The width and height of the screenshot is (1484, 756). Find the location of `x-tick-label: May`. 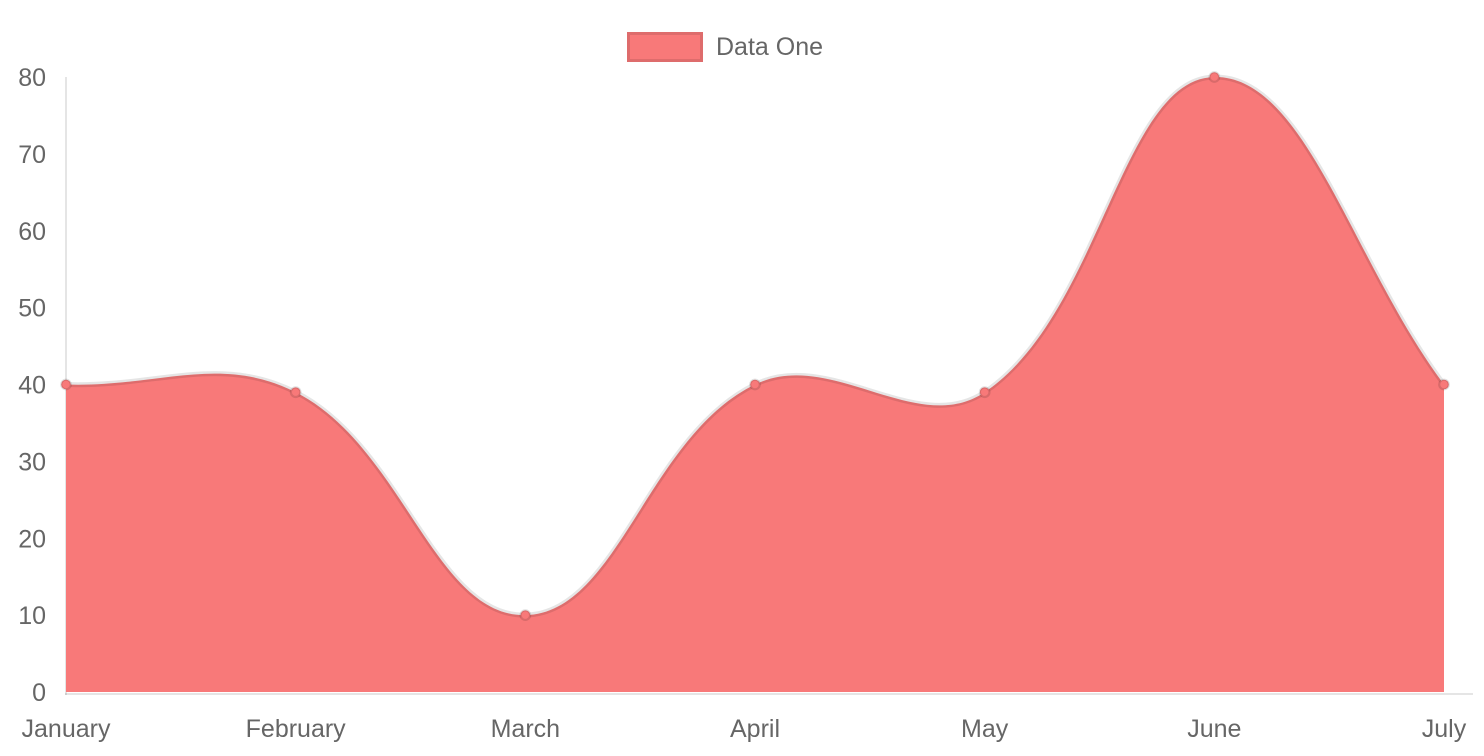

x-tick-label: May is located at coordinates (985, 729).